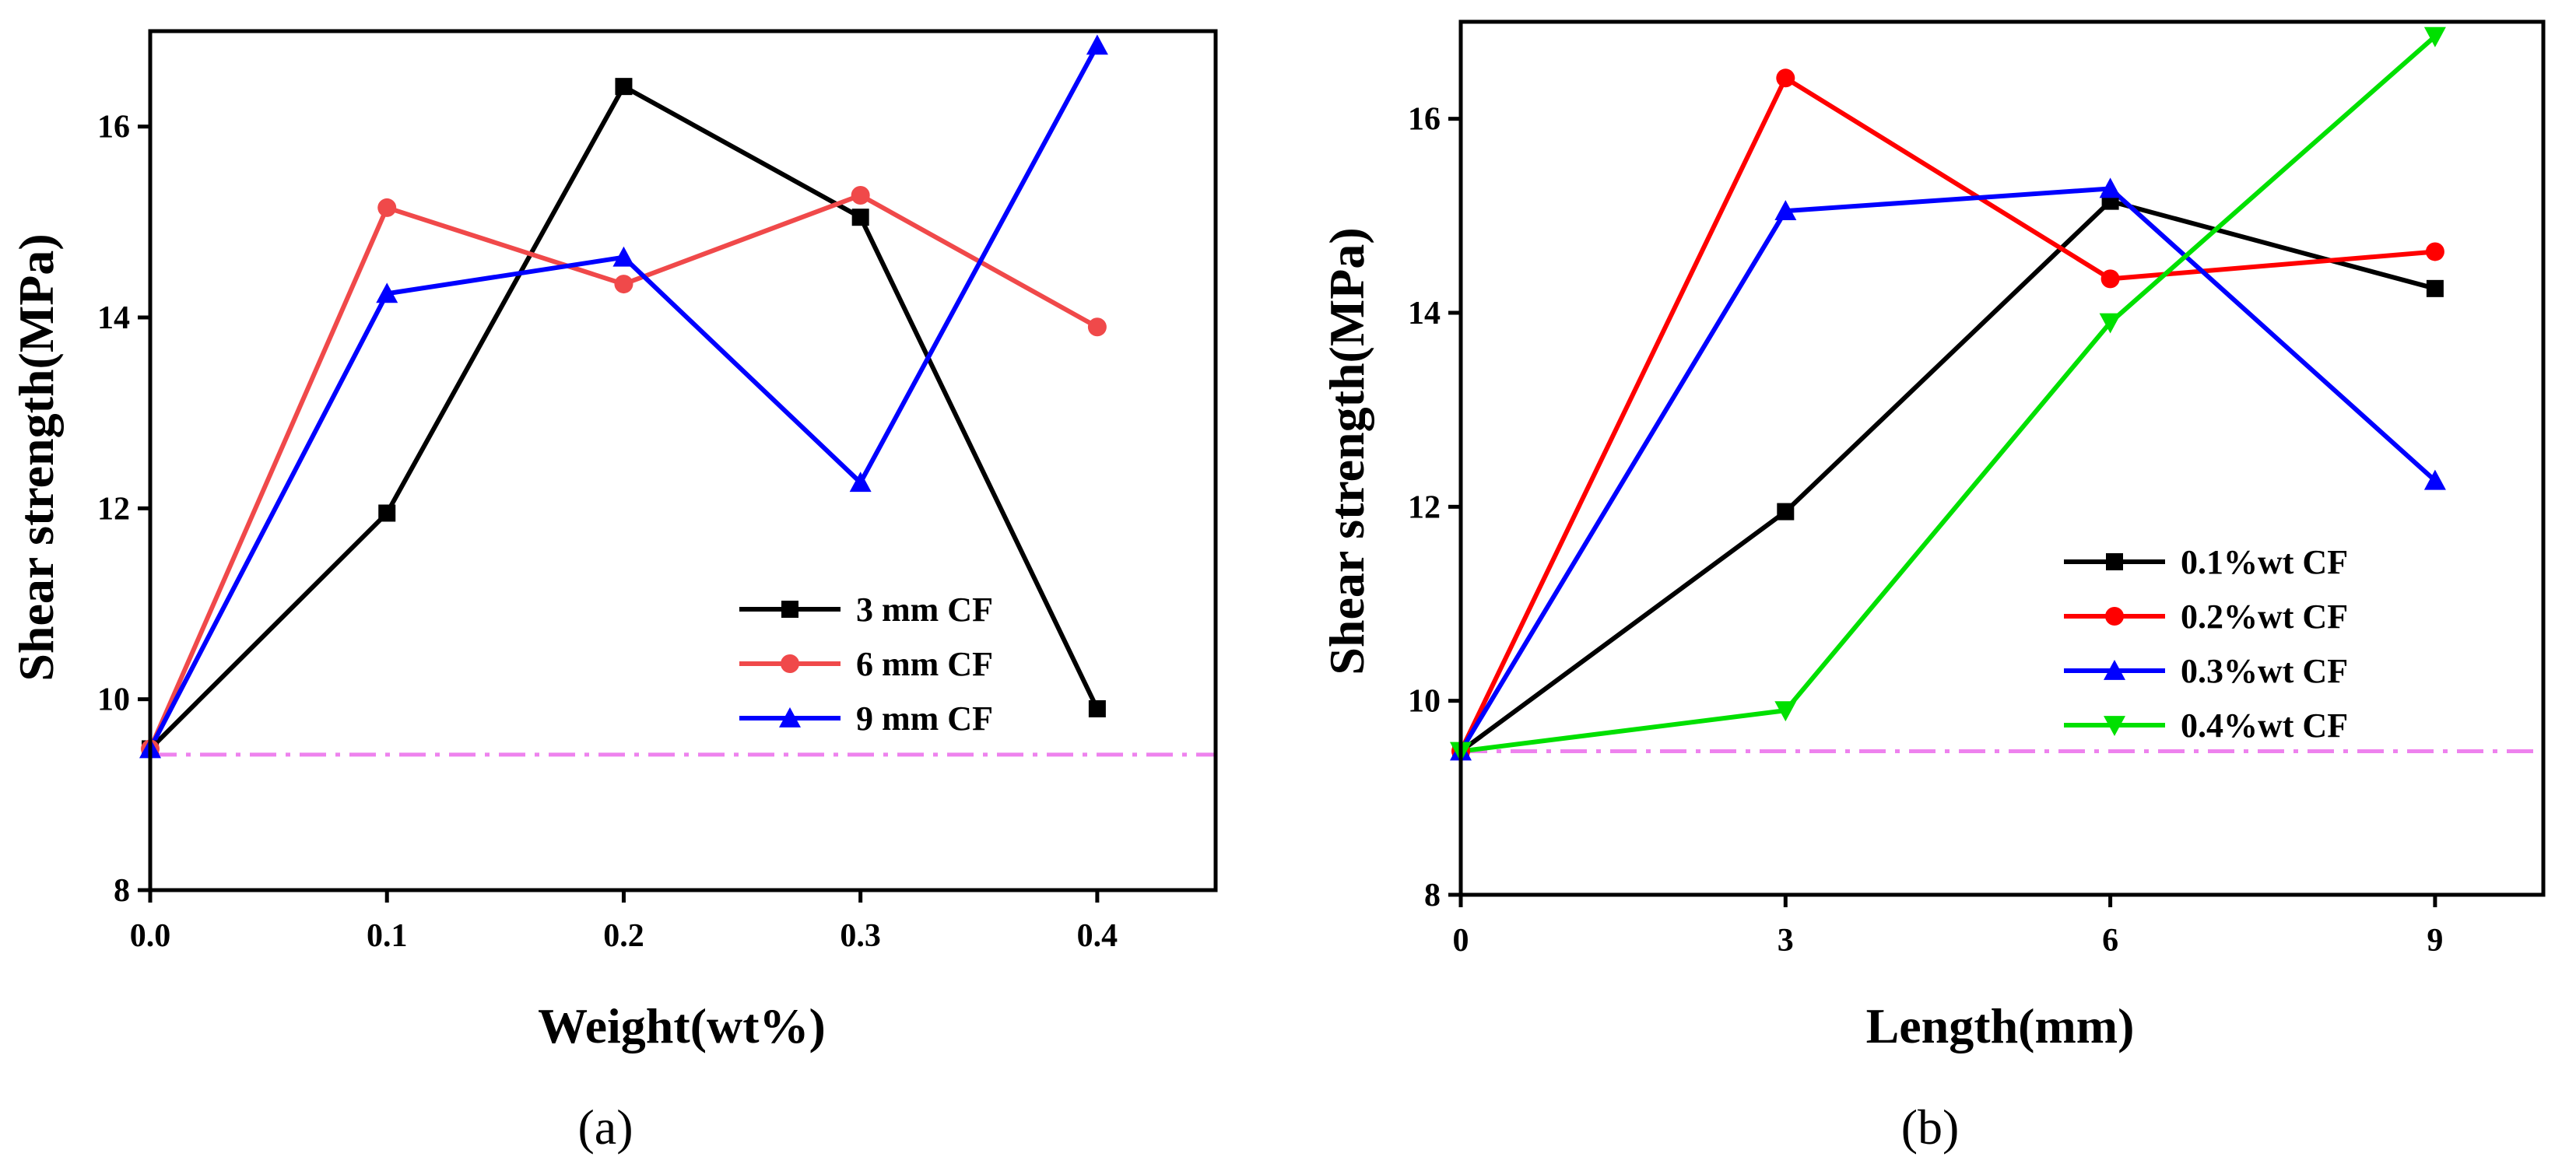 This screenshot has width=2576, height=1164. What do you see at coordinates (1786, 941) in the screenshot?
I see `chart-b-x-tick-label-1: 3` at bounding box center [1786, 941].